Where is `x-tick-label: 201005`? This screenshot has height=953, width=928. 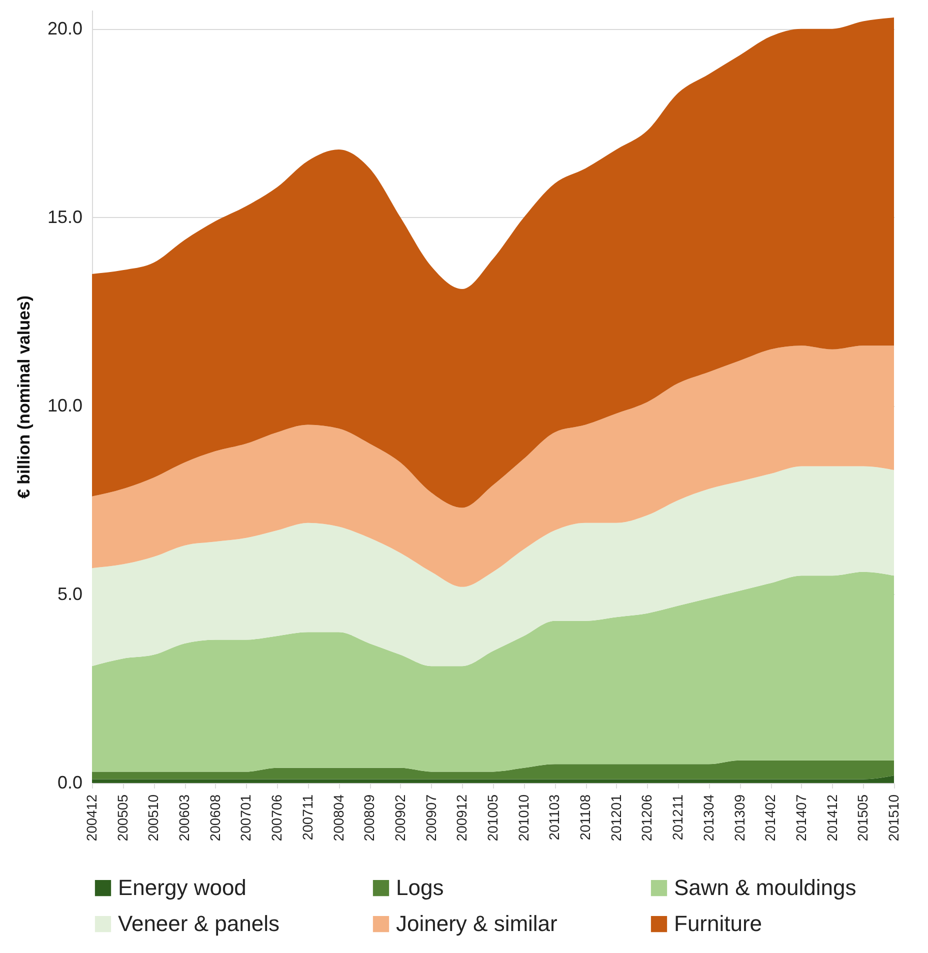
x-tick-label: 201005 is located at coordinates (492, 818).